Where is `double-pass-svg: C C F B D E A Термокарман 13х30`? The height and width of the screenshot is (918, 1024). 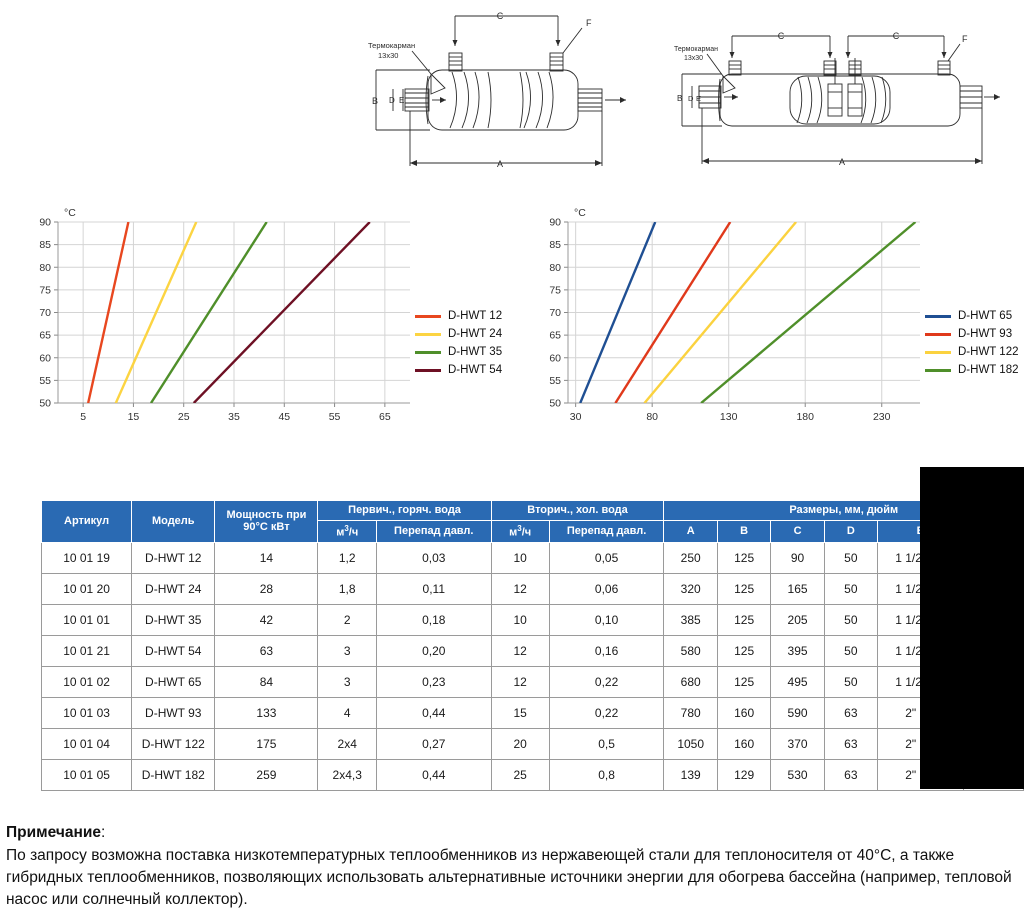 double-pass-svg: C C F B D E A Термокарман 13х30 is located at coordinates (837, 99).